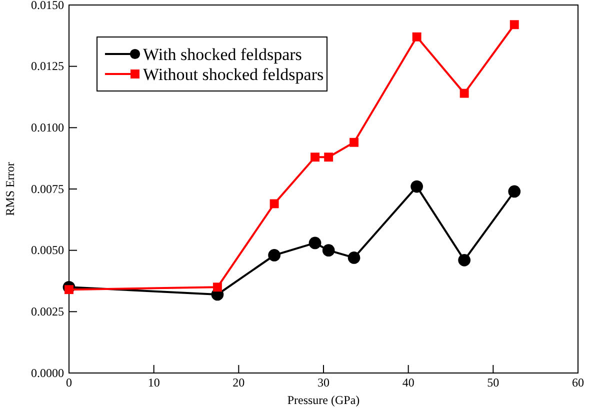  Describe the element at coordinates (47, 311) in the screenshot. I see `y-tick-label: 0.0025` at that location.